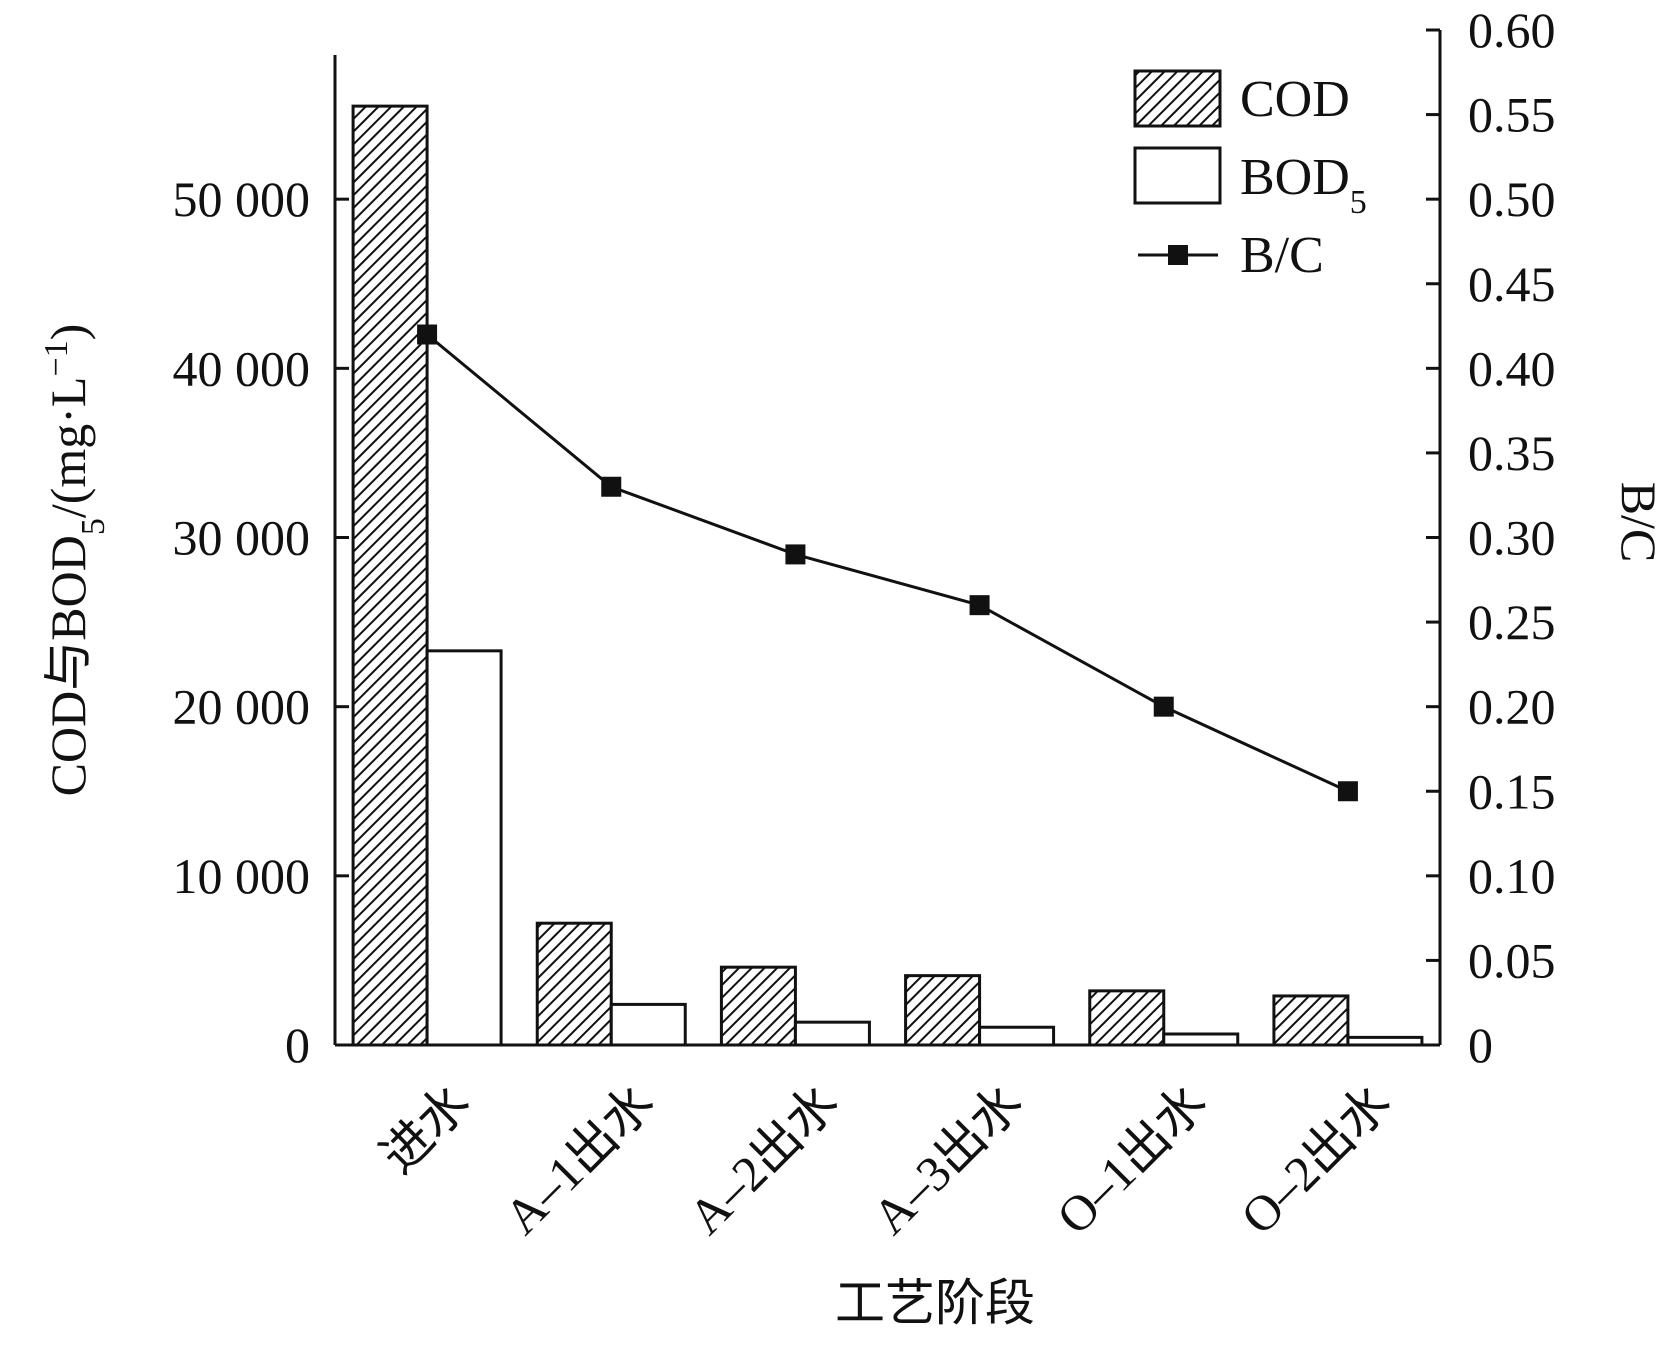  Describe the element at coordinates (1177, 175) in the screenshot. I see `legend-swatch-bod5` at that location.